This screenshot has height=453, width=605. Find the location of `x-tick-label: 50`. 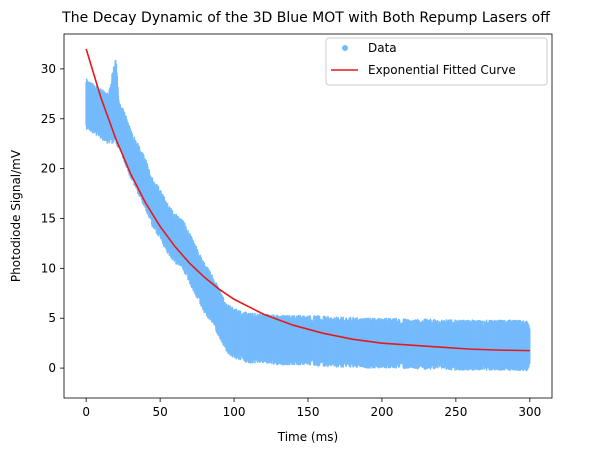

x-tick-label: 50 is located at coordinates (159, 412).